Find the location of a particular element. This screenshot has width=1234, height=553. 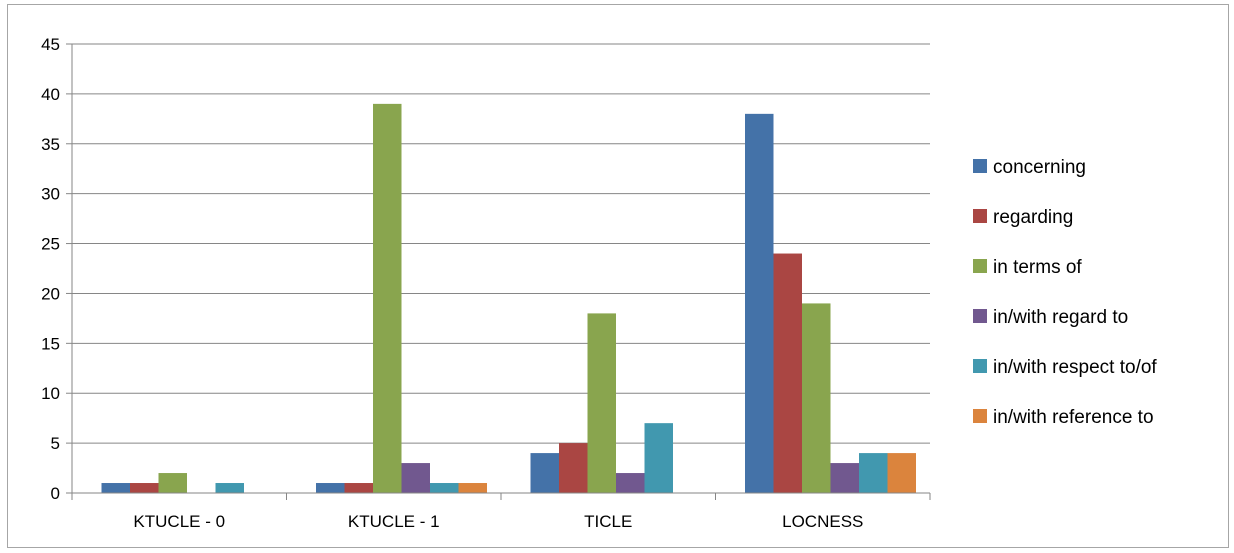

y-tick-label: 0 is located at coordinates (55, 493).